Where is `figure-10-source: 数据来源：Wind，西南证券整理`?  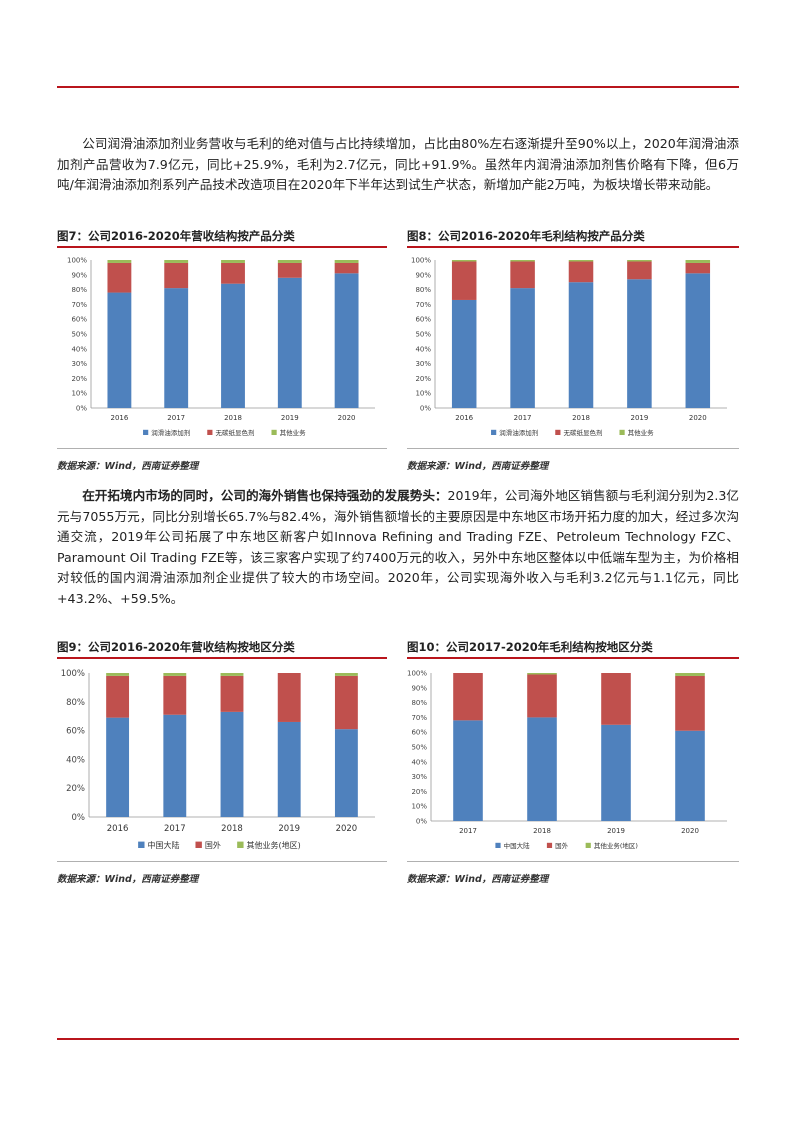
figure-10-source: 数据来源：Wind，西南证券整理 is located at coordinates (478, 879).